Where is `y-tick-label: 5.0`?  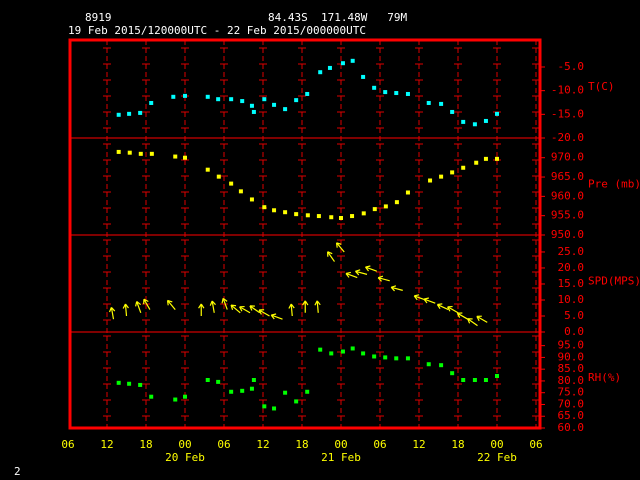 y-tick-label: 5.0 is located at coordinates (574, 315).